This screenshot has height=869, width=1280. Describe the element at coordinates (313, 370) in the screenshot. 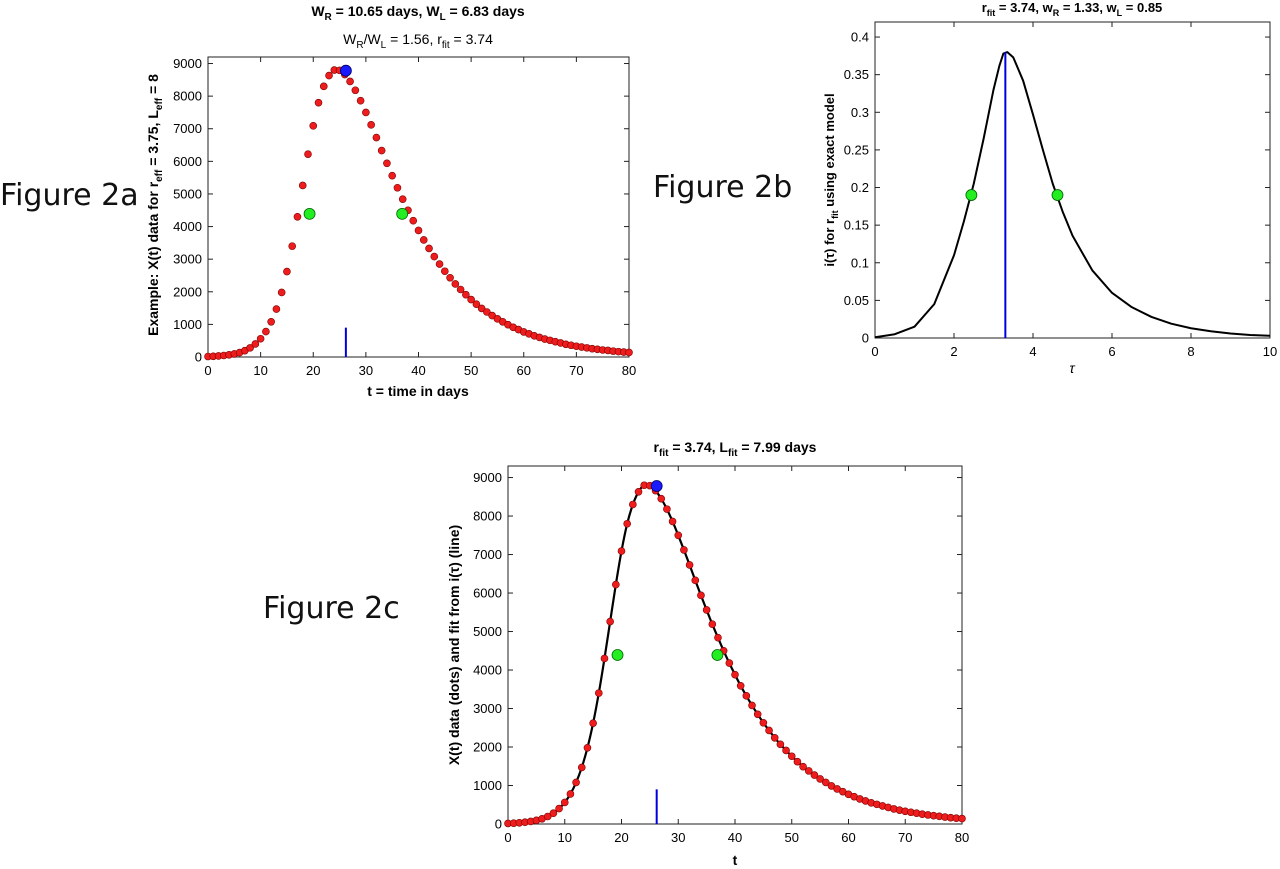

I see `fig2a-xtick-label: 20` at that location.